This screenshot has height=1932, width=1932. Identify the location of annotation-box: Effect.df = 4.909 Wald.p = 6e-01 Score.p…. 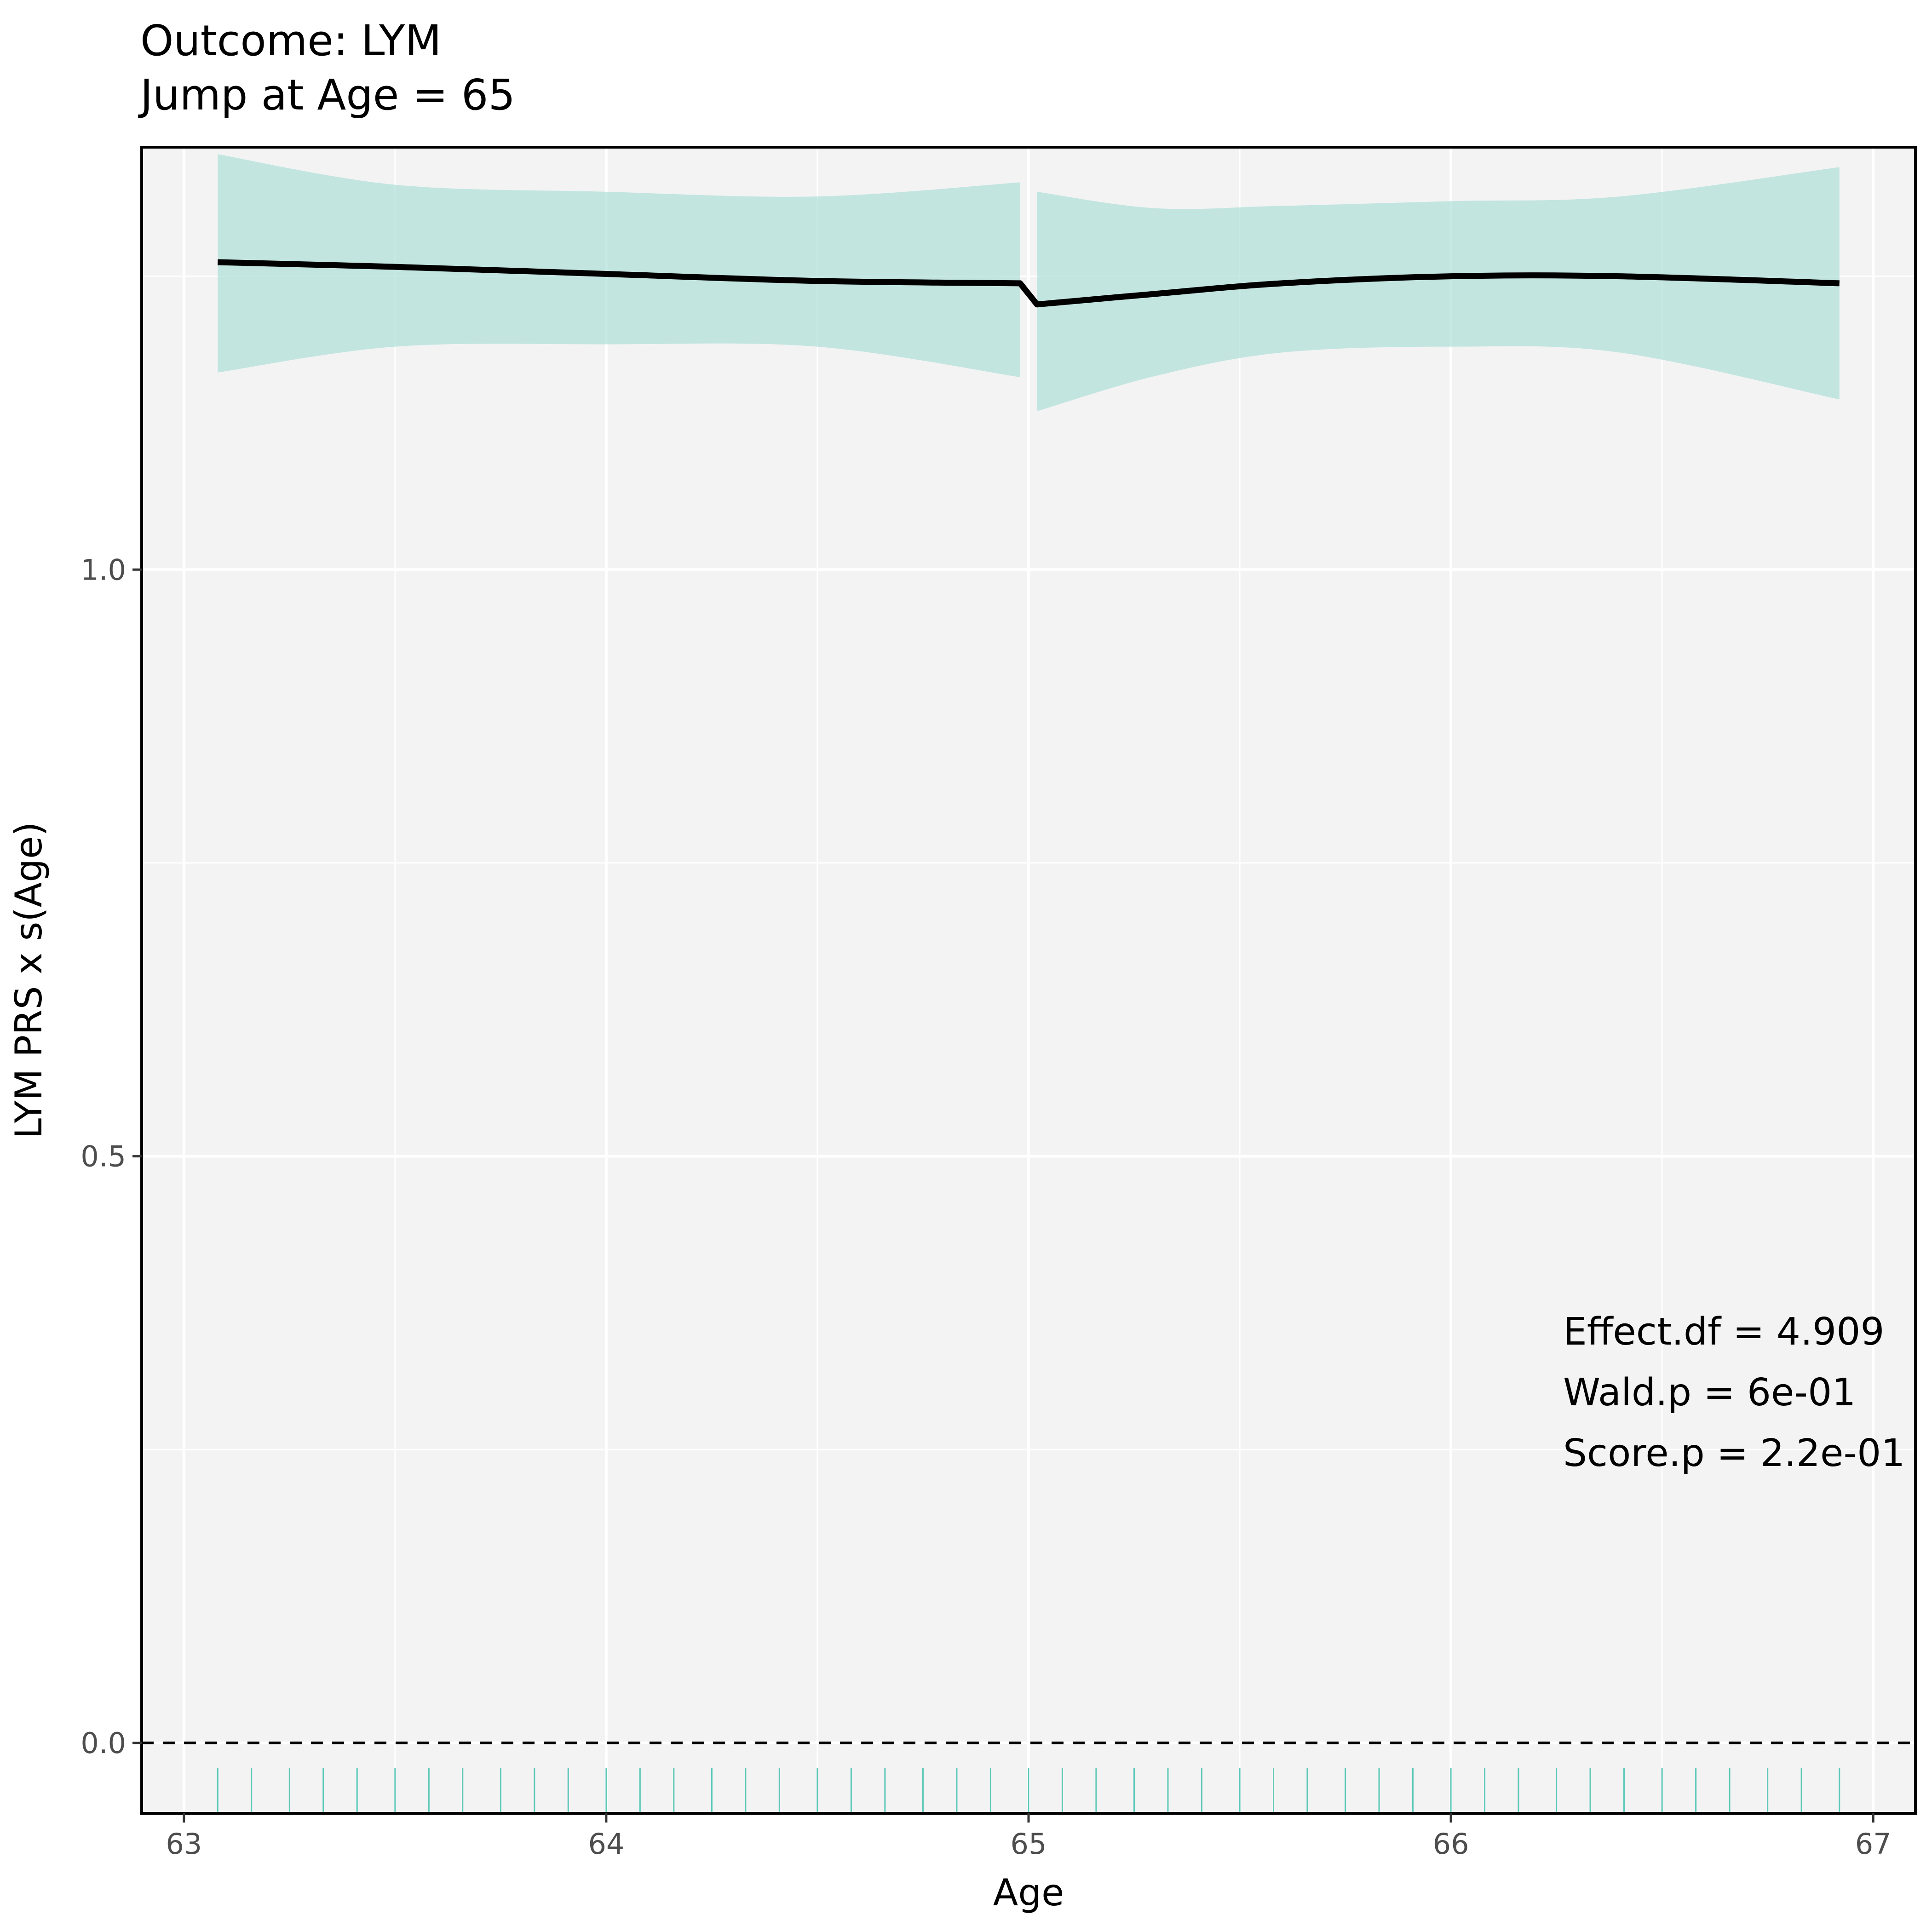
(1734, 1392).